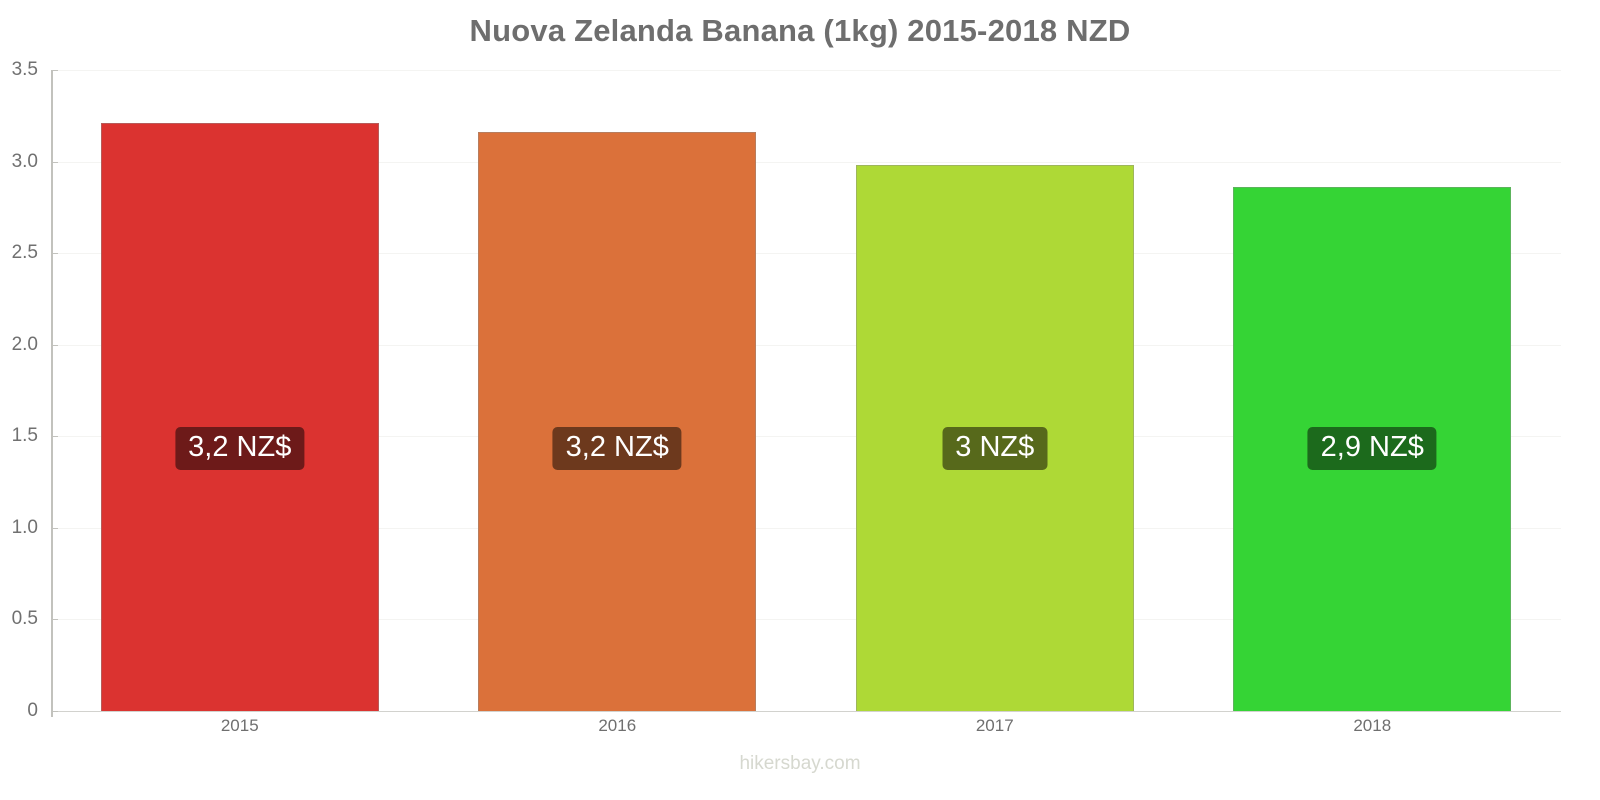  I want to click on footer-watermark: hikersbay.com, so click(800, 763).